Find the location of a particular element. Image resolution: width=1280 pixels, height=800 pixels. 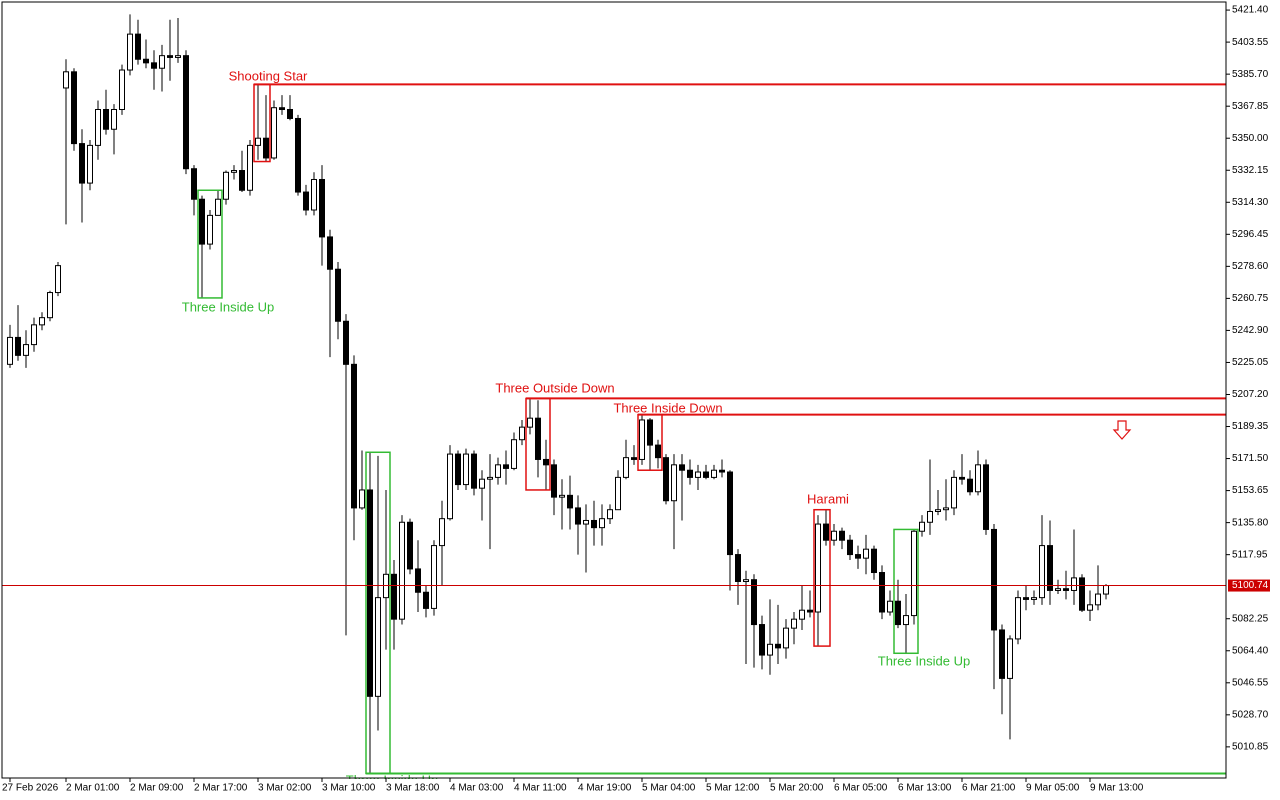

y-tick-label: 5242.90 is located at coordinates (1250, 330).